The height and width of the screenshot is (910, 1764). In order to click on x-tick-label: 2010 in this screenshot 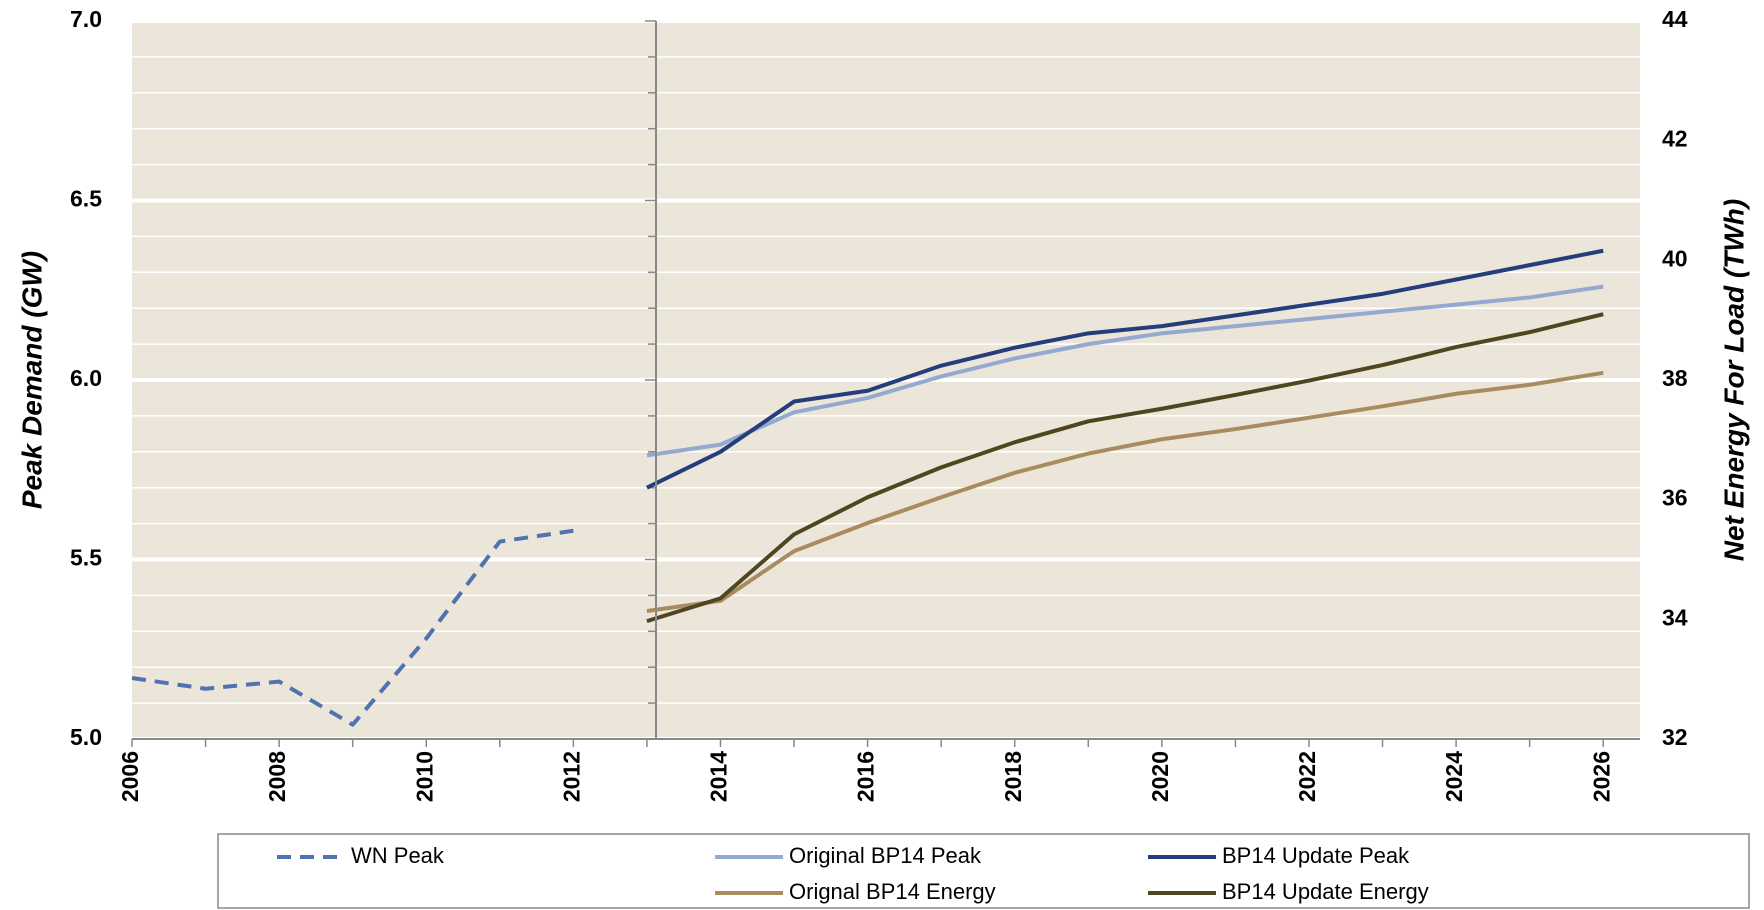, I will do `click(424, 776)`.